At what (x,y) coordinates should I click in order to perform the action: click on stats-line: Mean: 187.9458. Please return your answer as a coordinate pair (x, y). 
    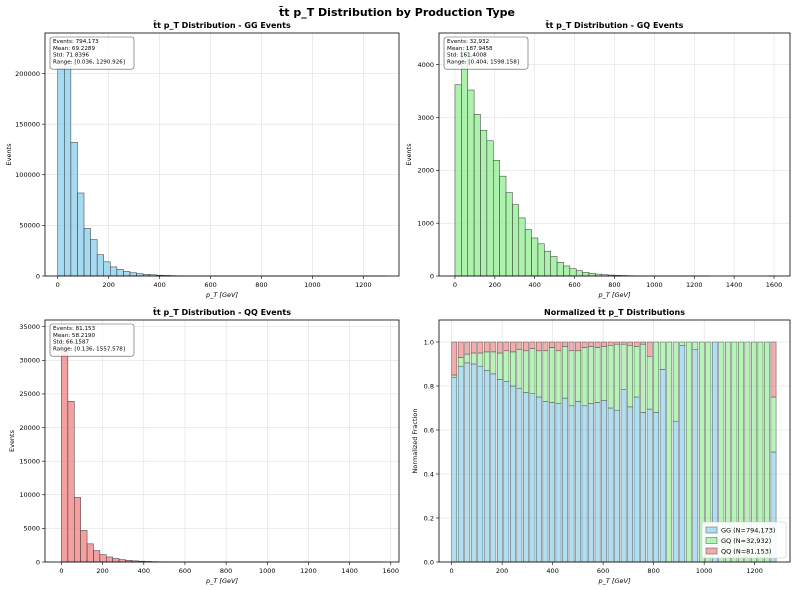
    Looking at the image, I should click on (470, 49).